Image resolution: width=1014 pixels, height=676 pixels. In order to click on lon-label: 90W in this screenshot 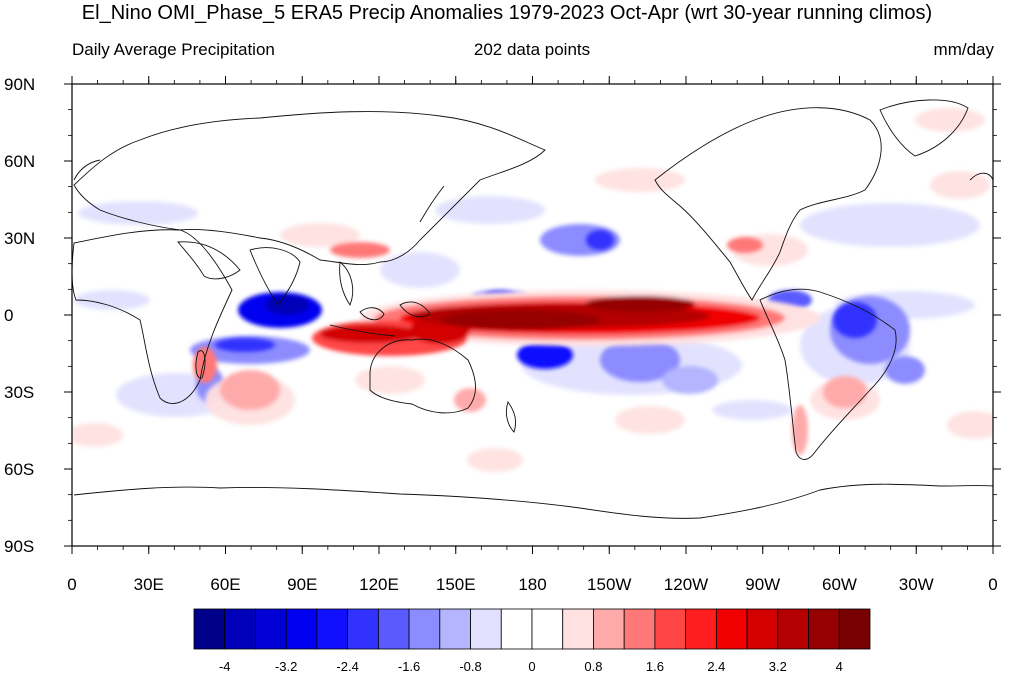, I will do `click(762, 584)`.